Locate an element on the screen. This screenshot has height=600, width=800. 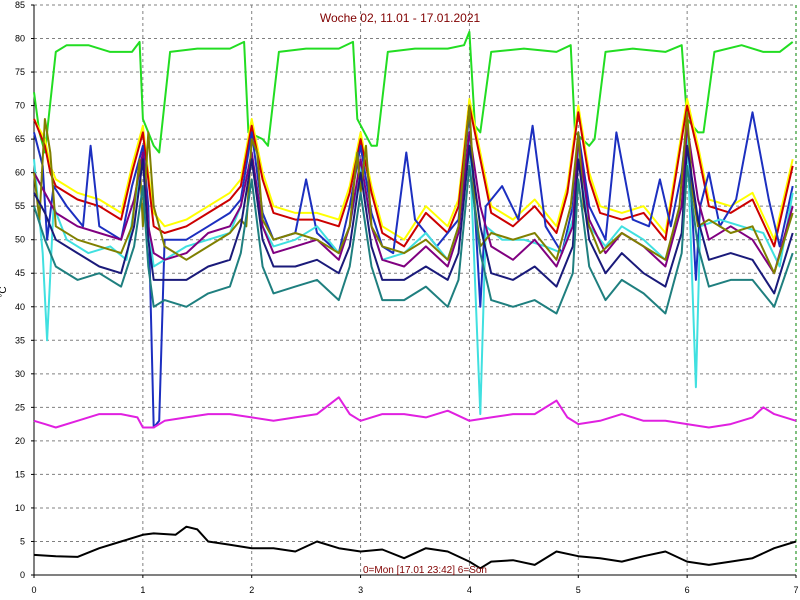
y-tick-label: 65 is located at coordinates (20, 139).